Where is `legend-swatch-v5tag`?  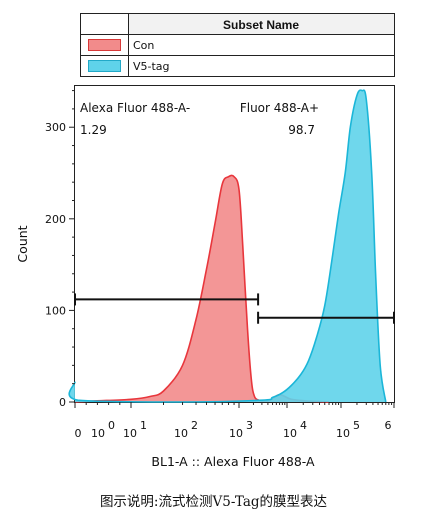
legend-swatch-v5tag is located at coordinates (104, 66).